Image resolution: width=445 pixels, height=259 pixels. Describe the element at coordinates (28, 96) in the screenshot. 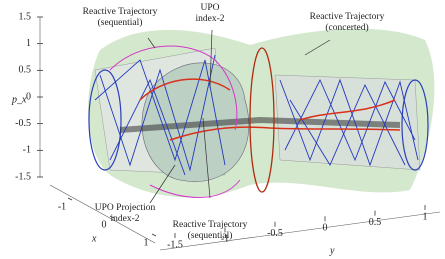

I see `z-tick-label: 0` at that location.